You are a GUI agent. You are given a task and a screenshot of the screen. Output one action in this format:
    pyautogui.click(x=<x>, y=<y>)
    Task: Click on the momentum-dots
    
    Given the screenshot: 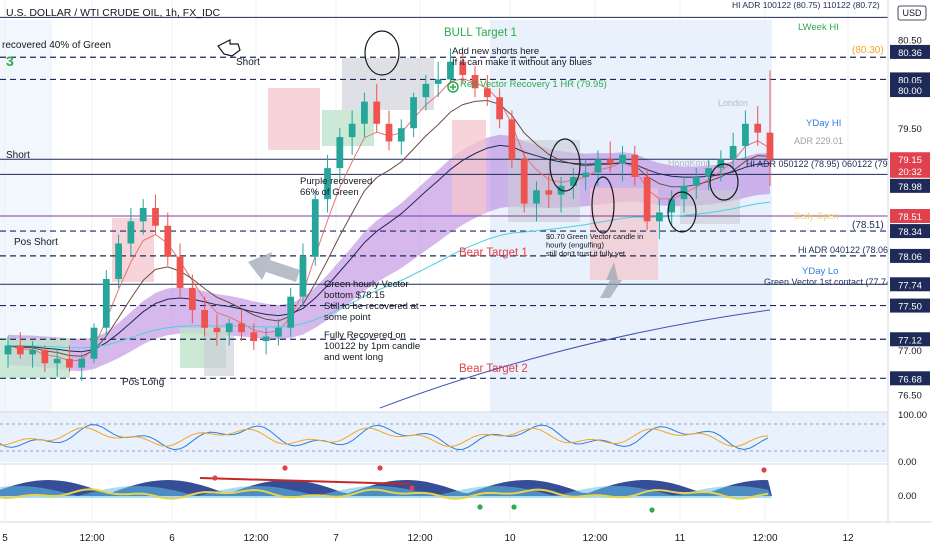 What is the action you would take?
    pyautogui.click(x=489, y=489)
    